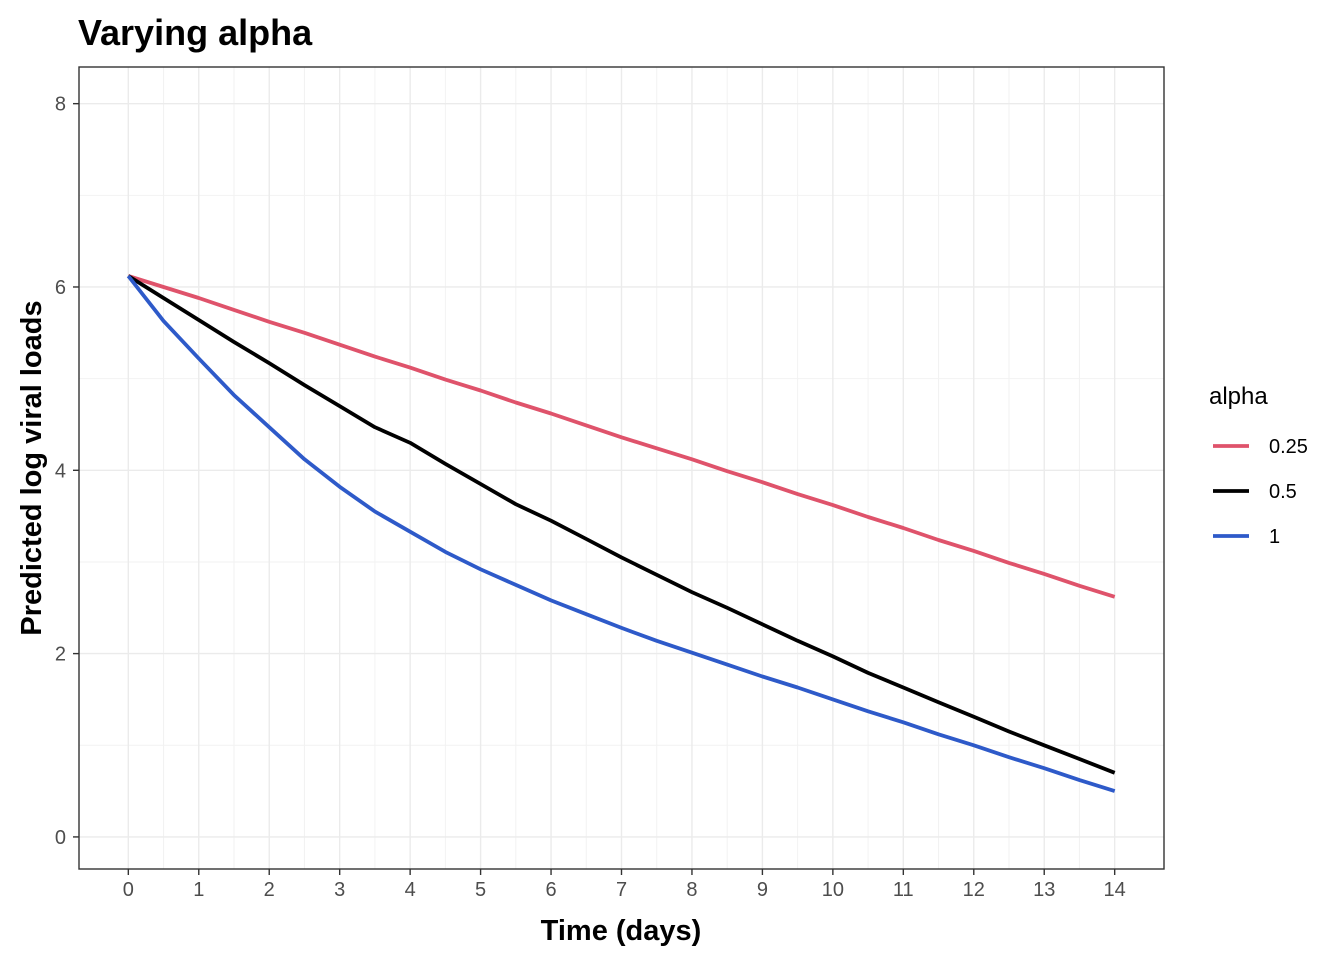  I want to click on legend-label: 0.5, so click(1283, 492).